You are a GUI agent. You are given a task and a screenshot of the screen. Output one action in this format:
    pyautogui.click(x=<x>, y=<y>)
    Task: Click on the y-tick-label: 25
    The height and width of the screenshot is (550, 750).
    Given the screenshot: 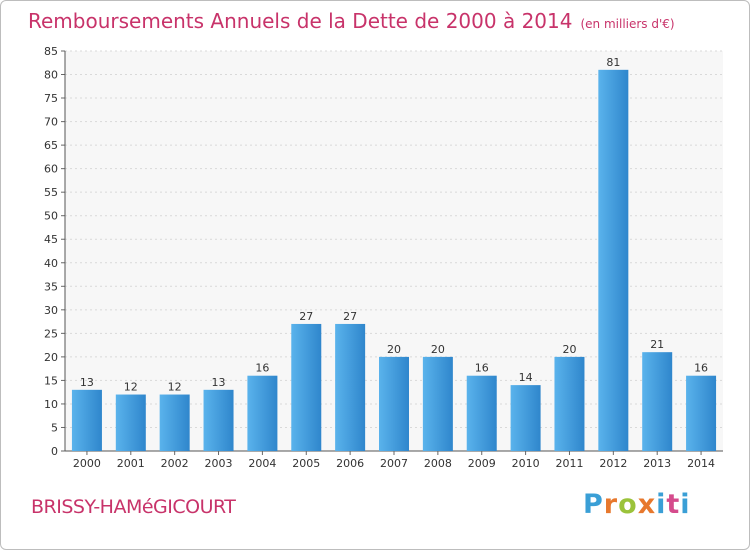 What is the action you would take?
    pyautogui.click(x=51, y=333)
    